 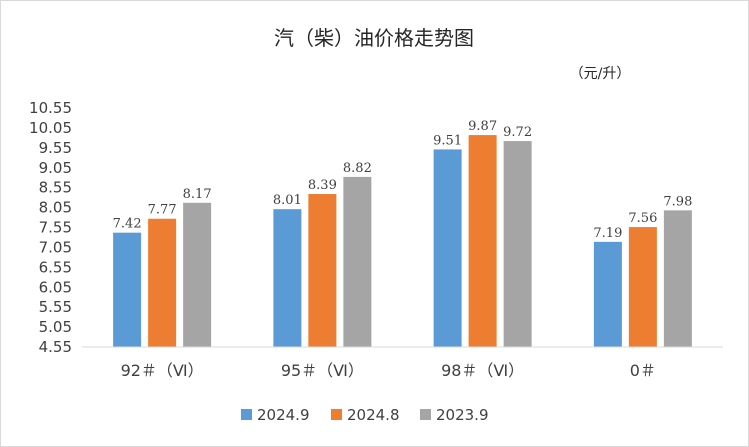 What do you see at coordinates (517, 244) in the screenshot?
I see `bar-2023.9-2` at bounding box center [517, 244].